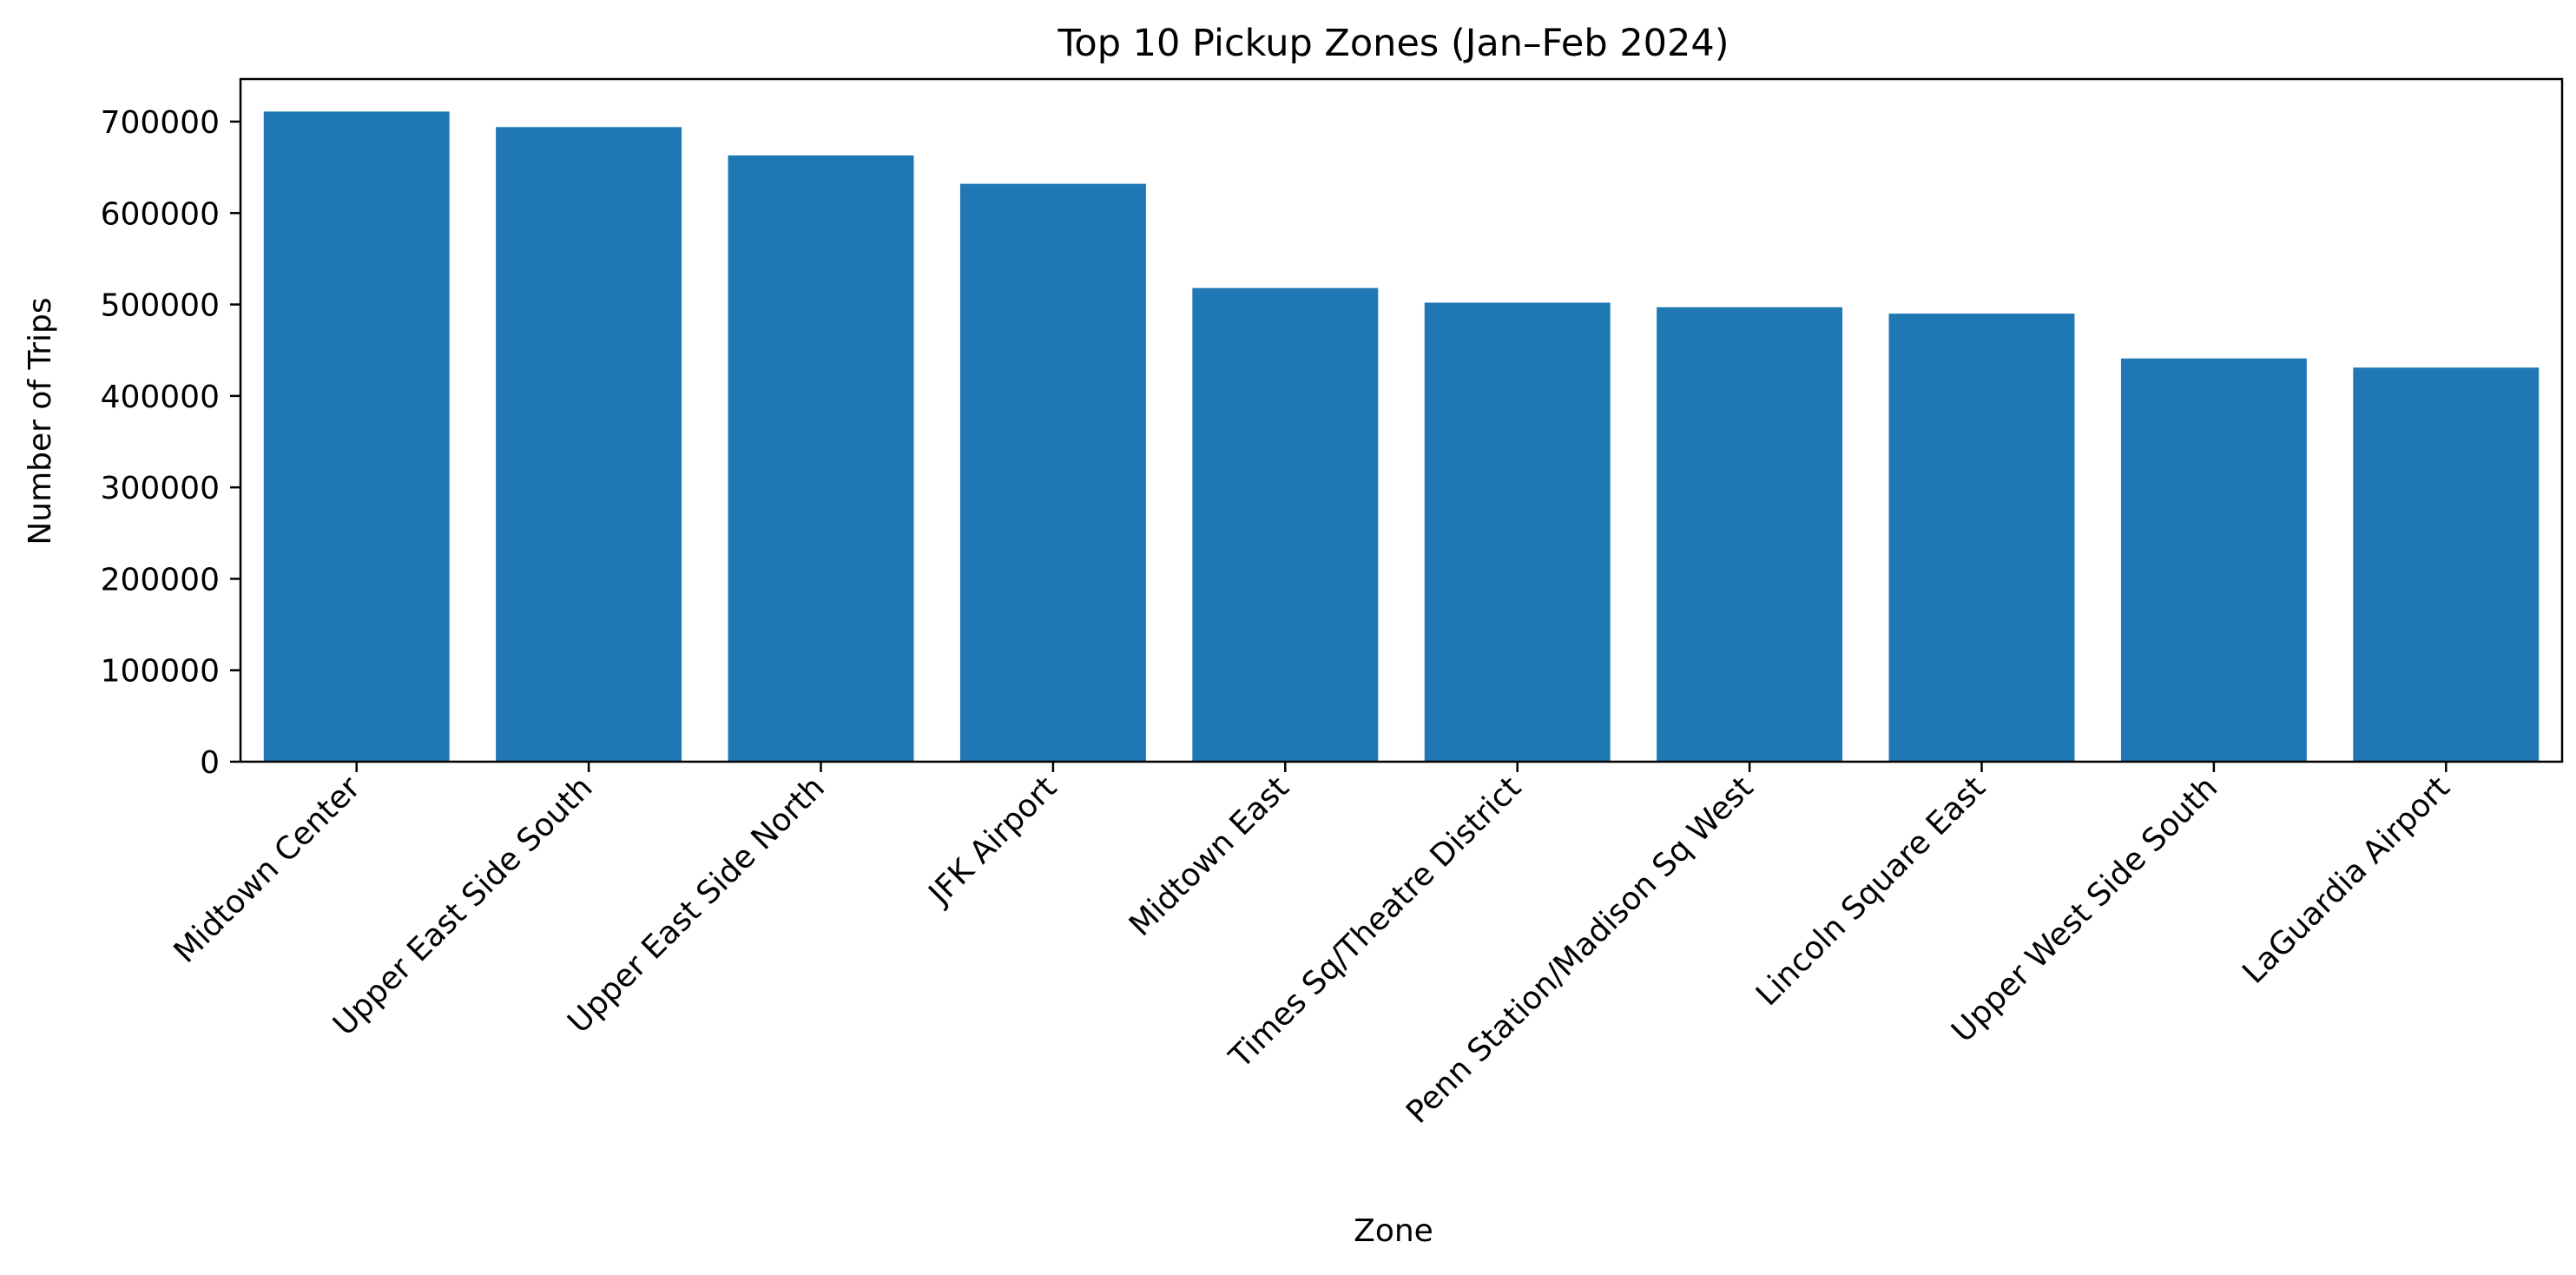  What do you see at coordinates (160, 306) in the screenshot?
I see `y-tick-label: 500000` at bounding box center [160, 306].